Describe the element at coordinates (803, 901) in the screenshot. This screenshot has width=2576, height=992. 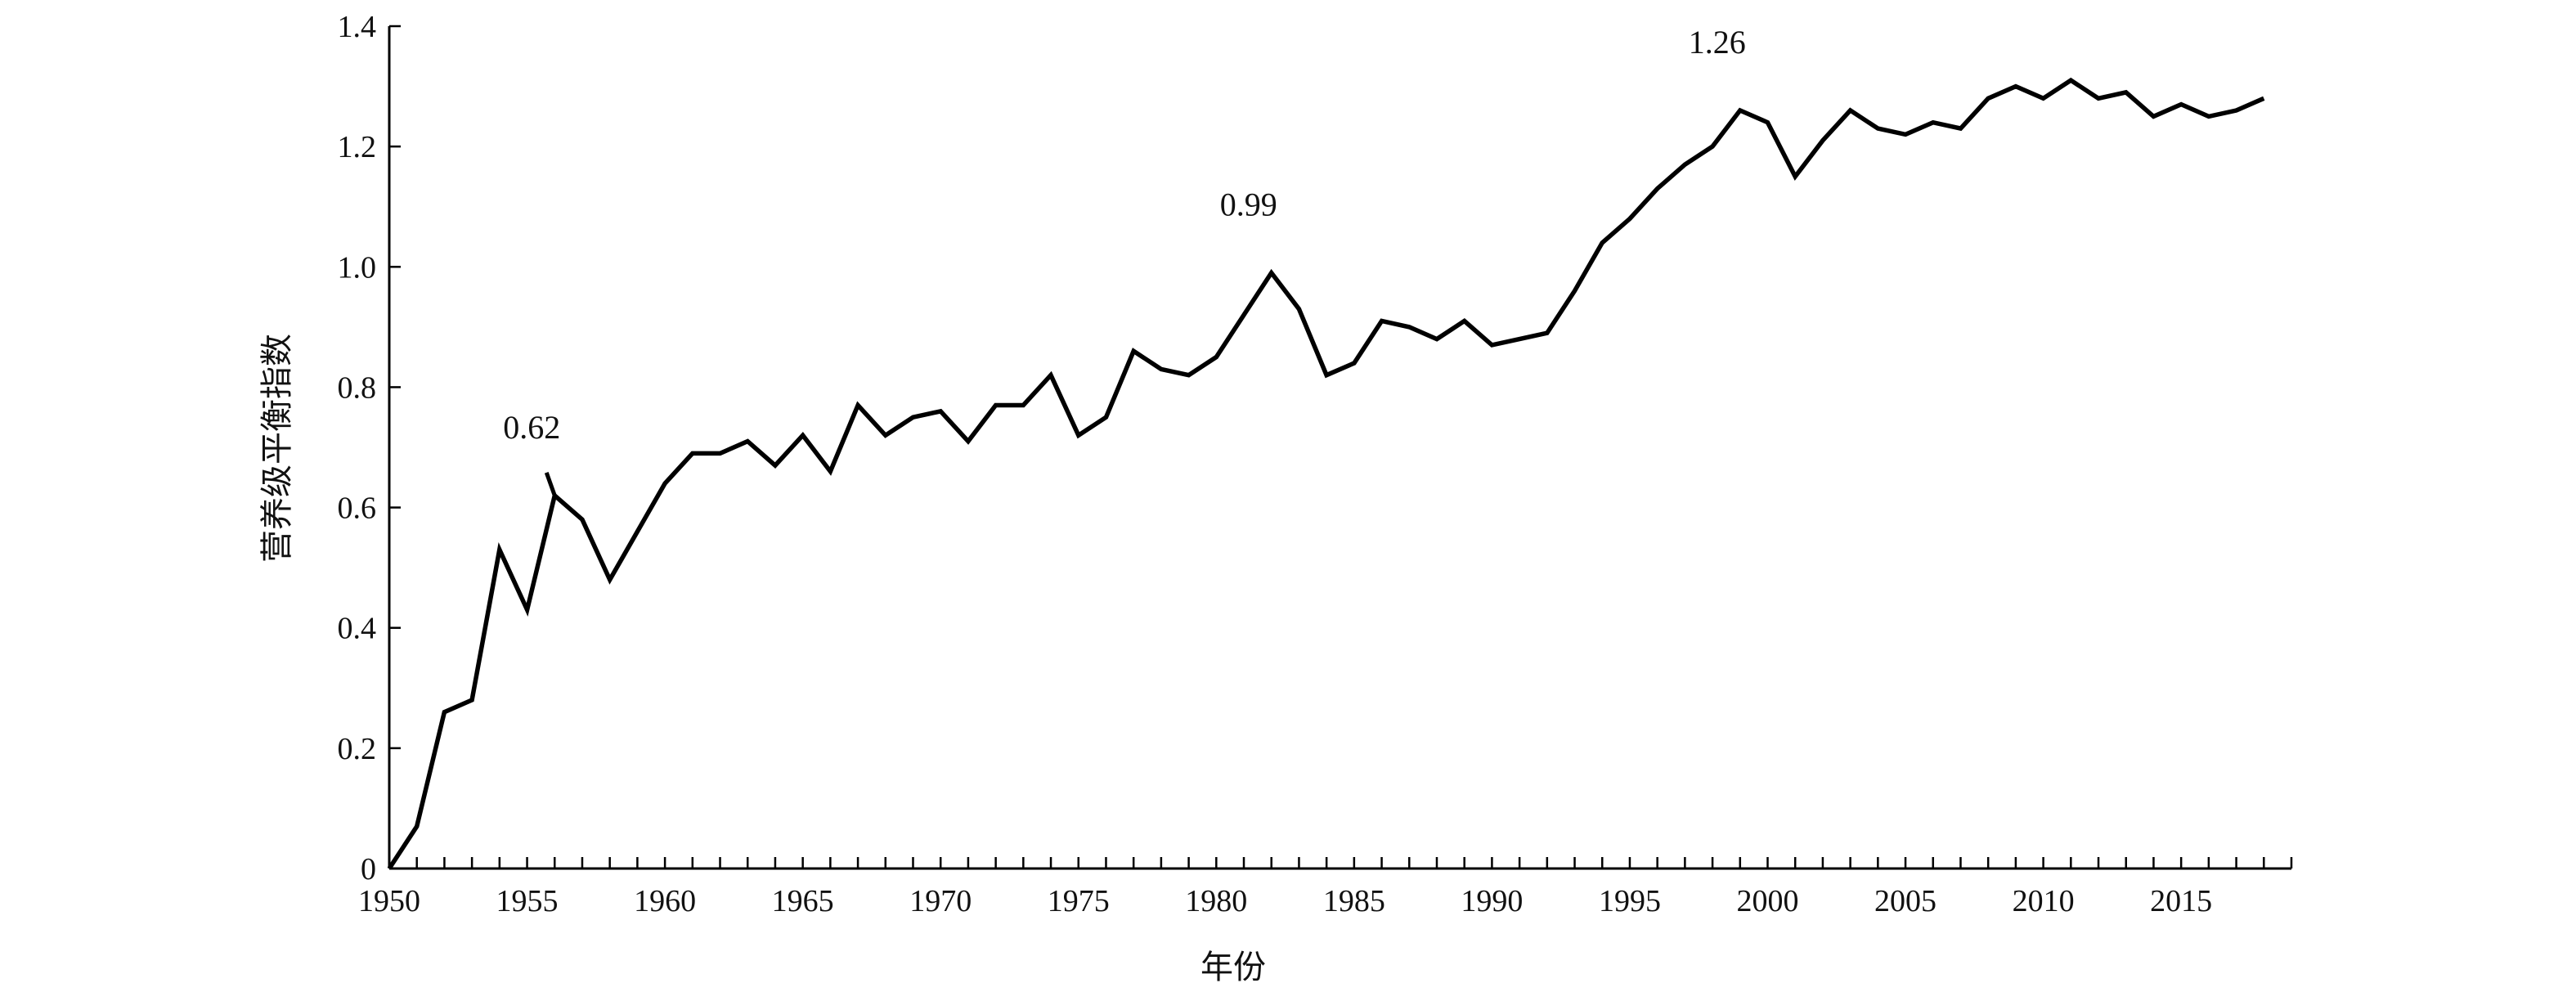
I see `x-tick-label: 1965` at that location.